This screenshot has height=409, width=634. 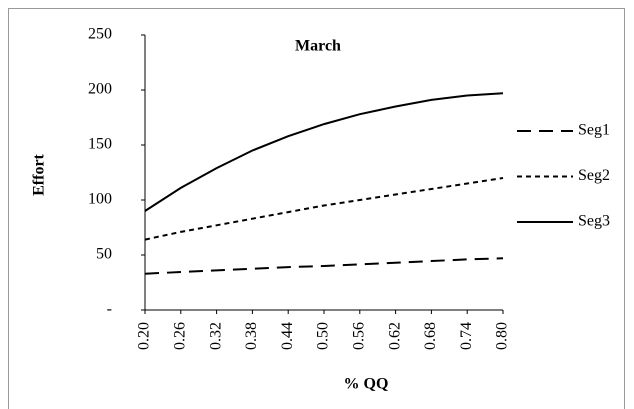 What do you see at coordinates (100, 34) in the screenshot?
I see `y-tick-label: 250` at bounding box center [100, 34].